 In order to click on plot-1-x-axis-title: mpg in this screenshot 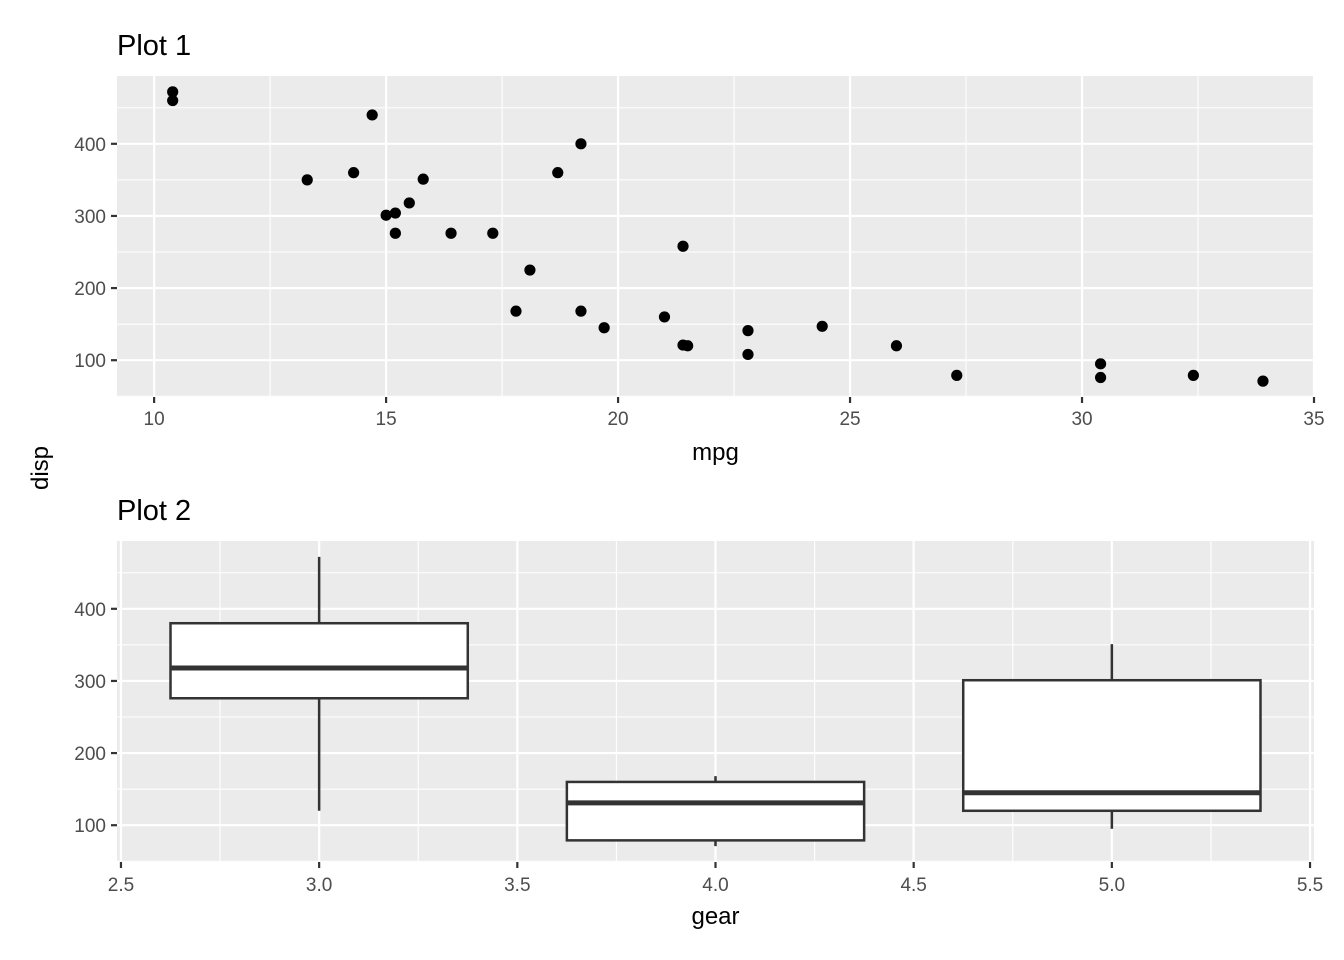, I will do `click(715, 452)`.